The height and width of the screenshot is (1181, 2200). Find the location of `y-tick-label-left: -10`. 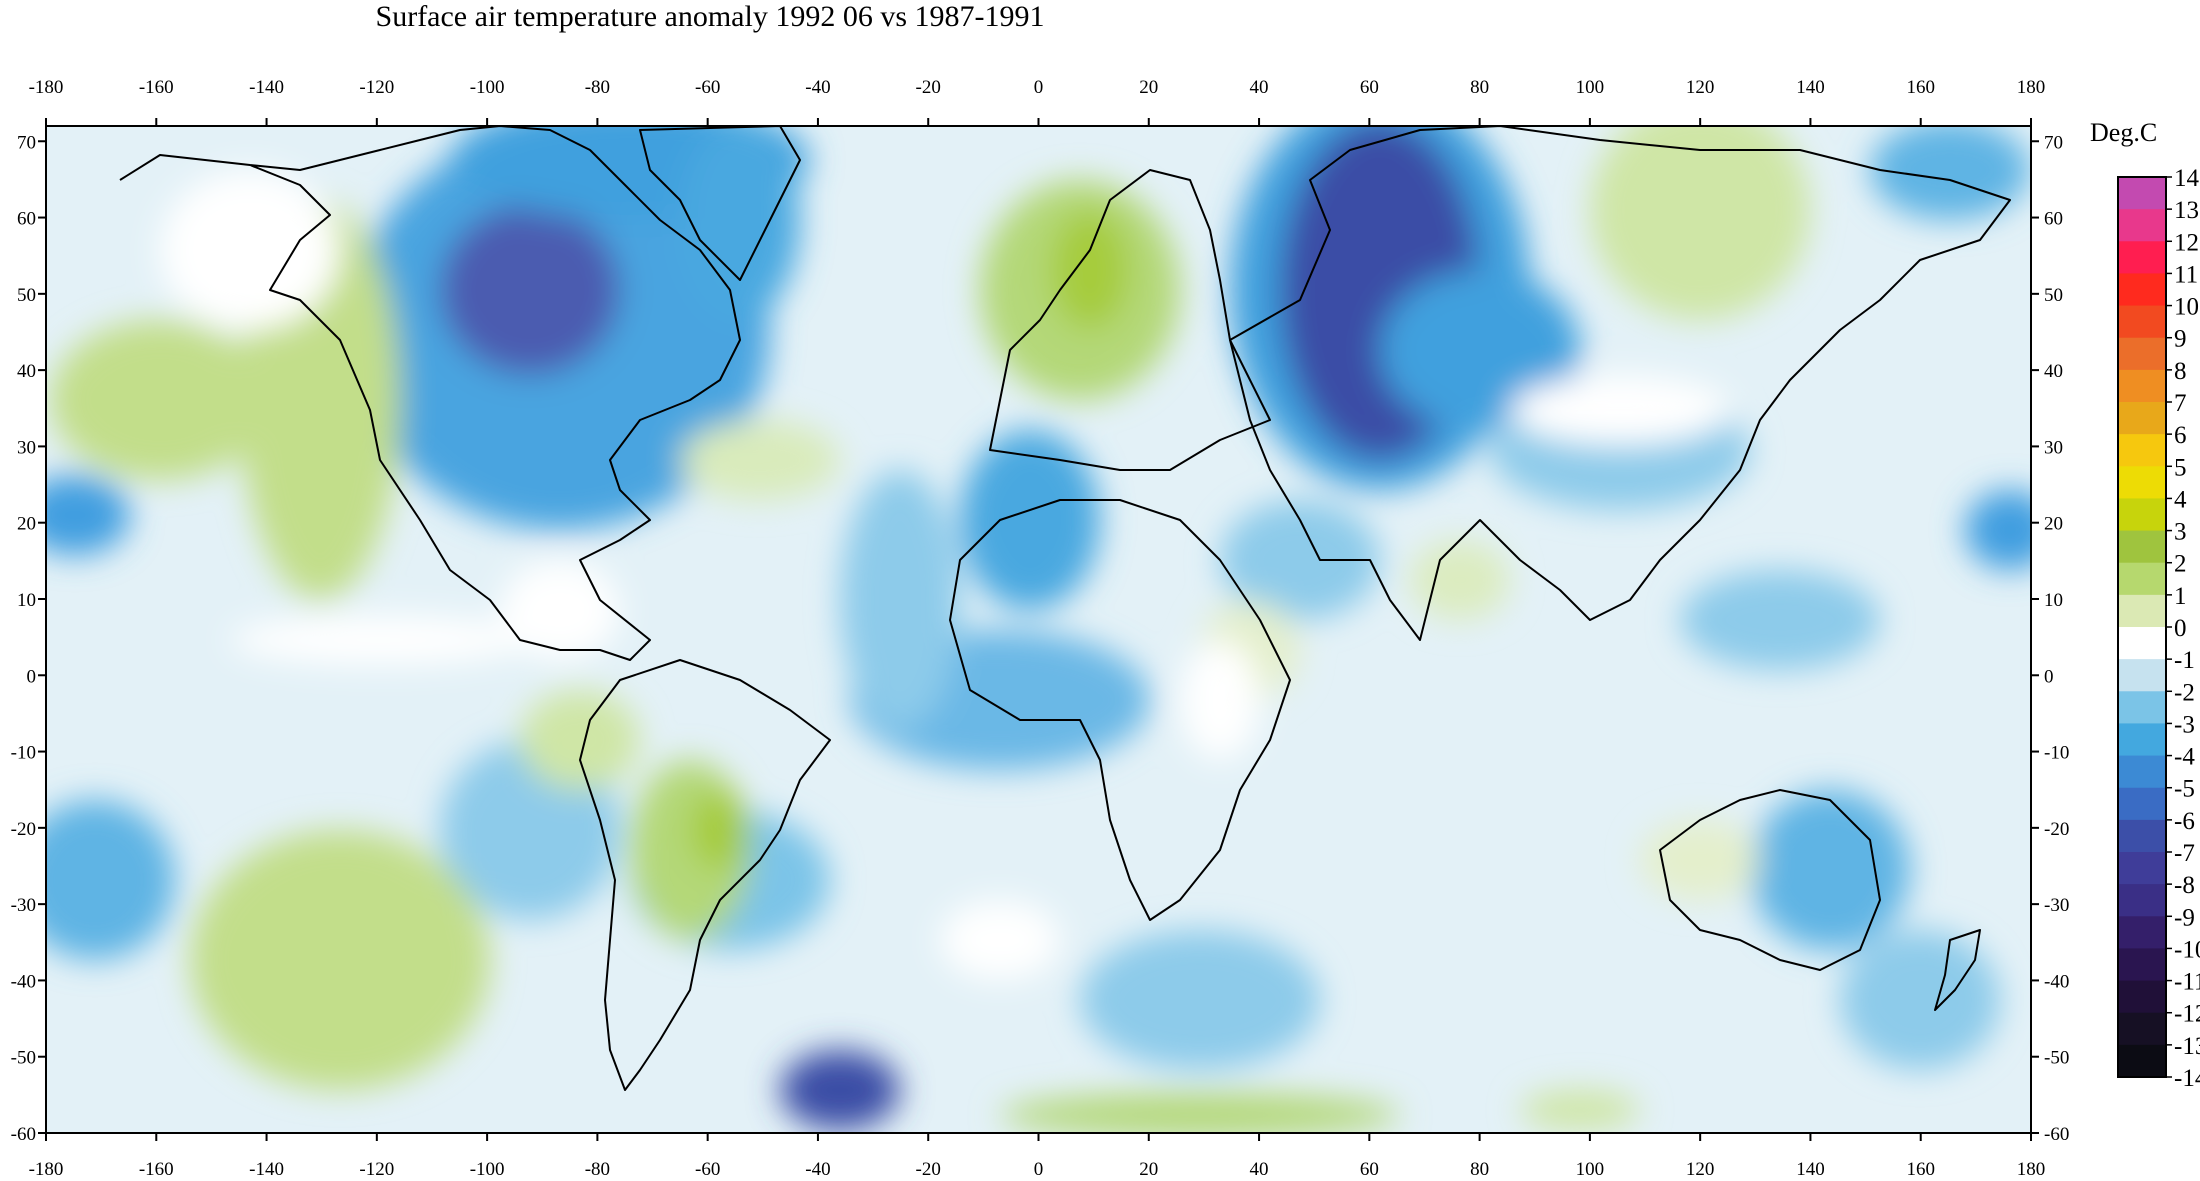

y-tick-label-left: -10 is located at coordinates (23, 753).